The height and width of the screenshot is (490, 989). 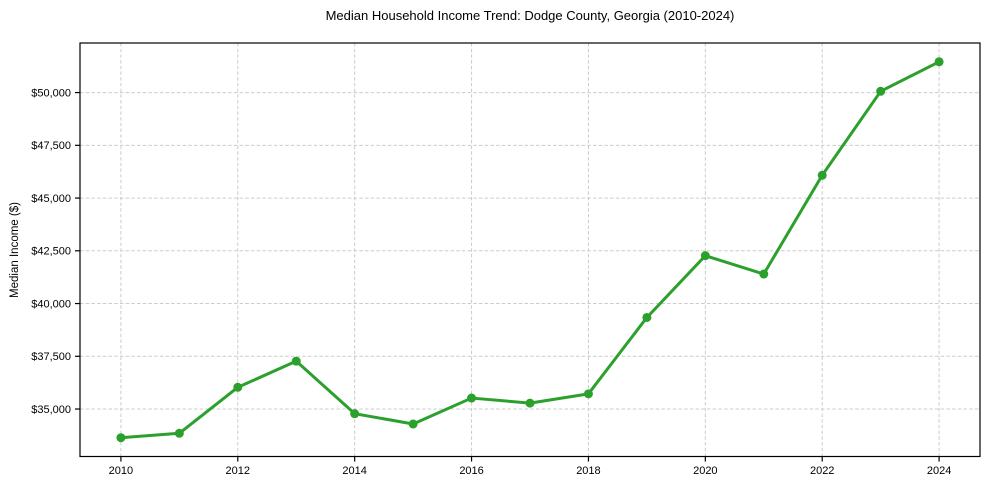 I want to click on x-tick-label: 2010, so click(x=121, y=471).